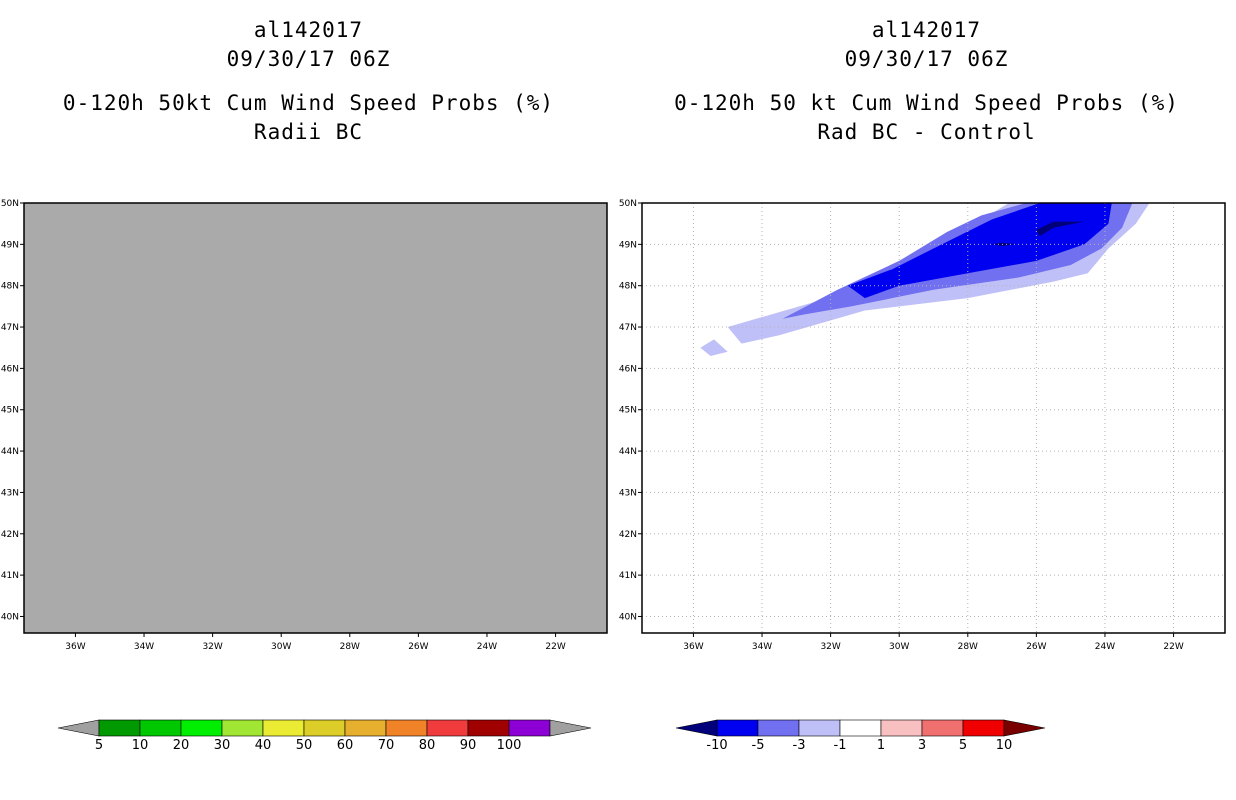 The width and height of the screenshot is (1236, 800). What do you see at coordinates (925, 279) in the screenshot?
I see `right-contour-layer` at bounding box center [925, 279].